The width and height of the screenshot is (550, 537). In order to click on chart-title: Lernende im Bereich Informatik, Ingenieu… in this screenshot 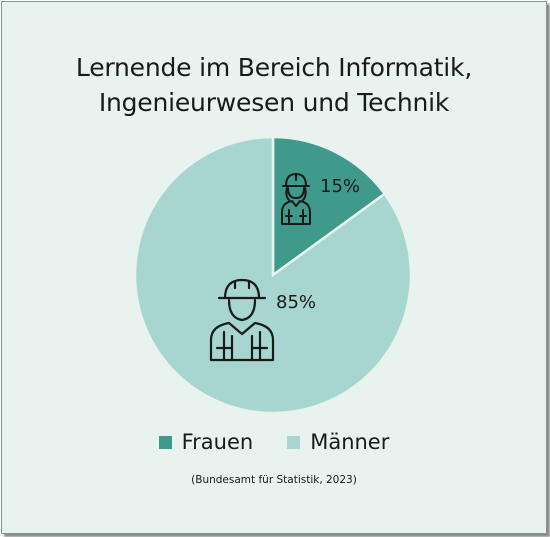, I will do `click(274, 85)`.